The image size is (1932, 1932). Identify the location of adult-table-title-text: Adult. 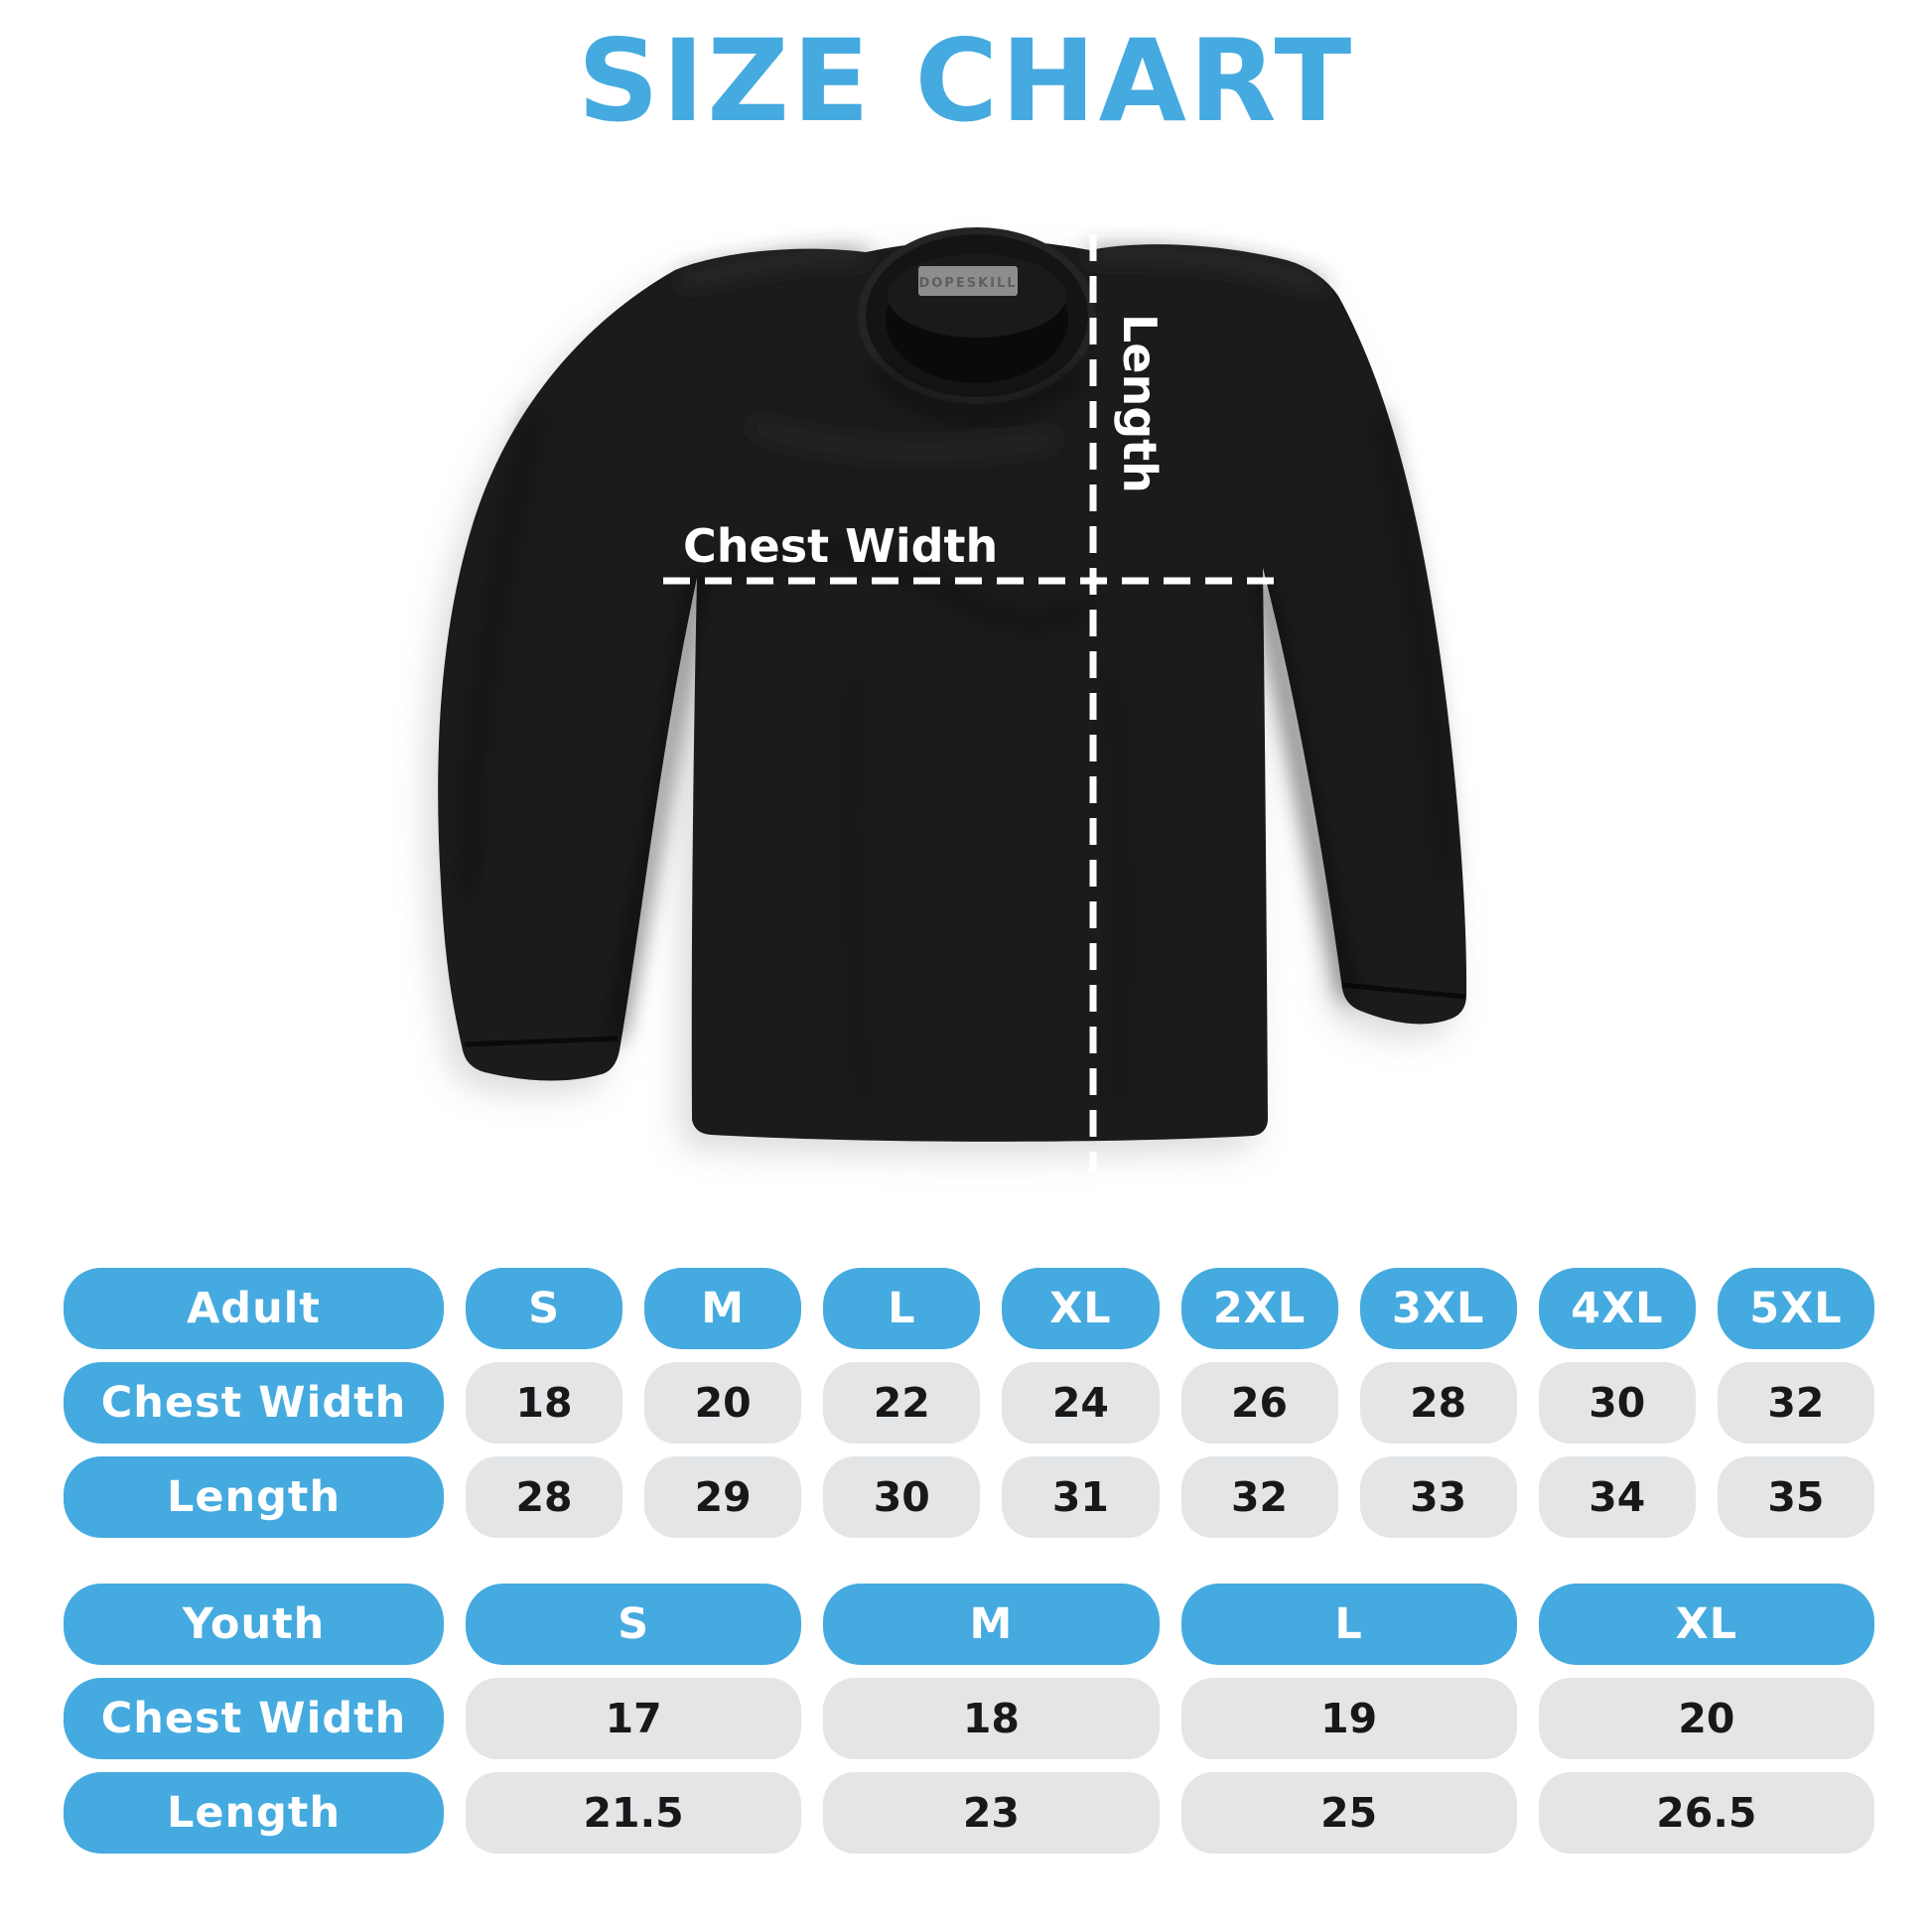
(254, 1308).